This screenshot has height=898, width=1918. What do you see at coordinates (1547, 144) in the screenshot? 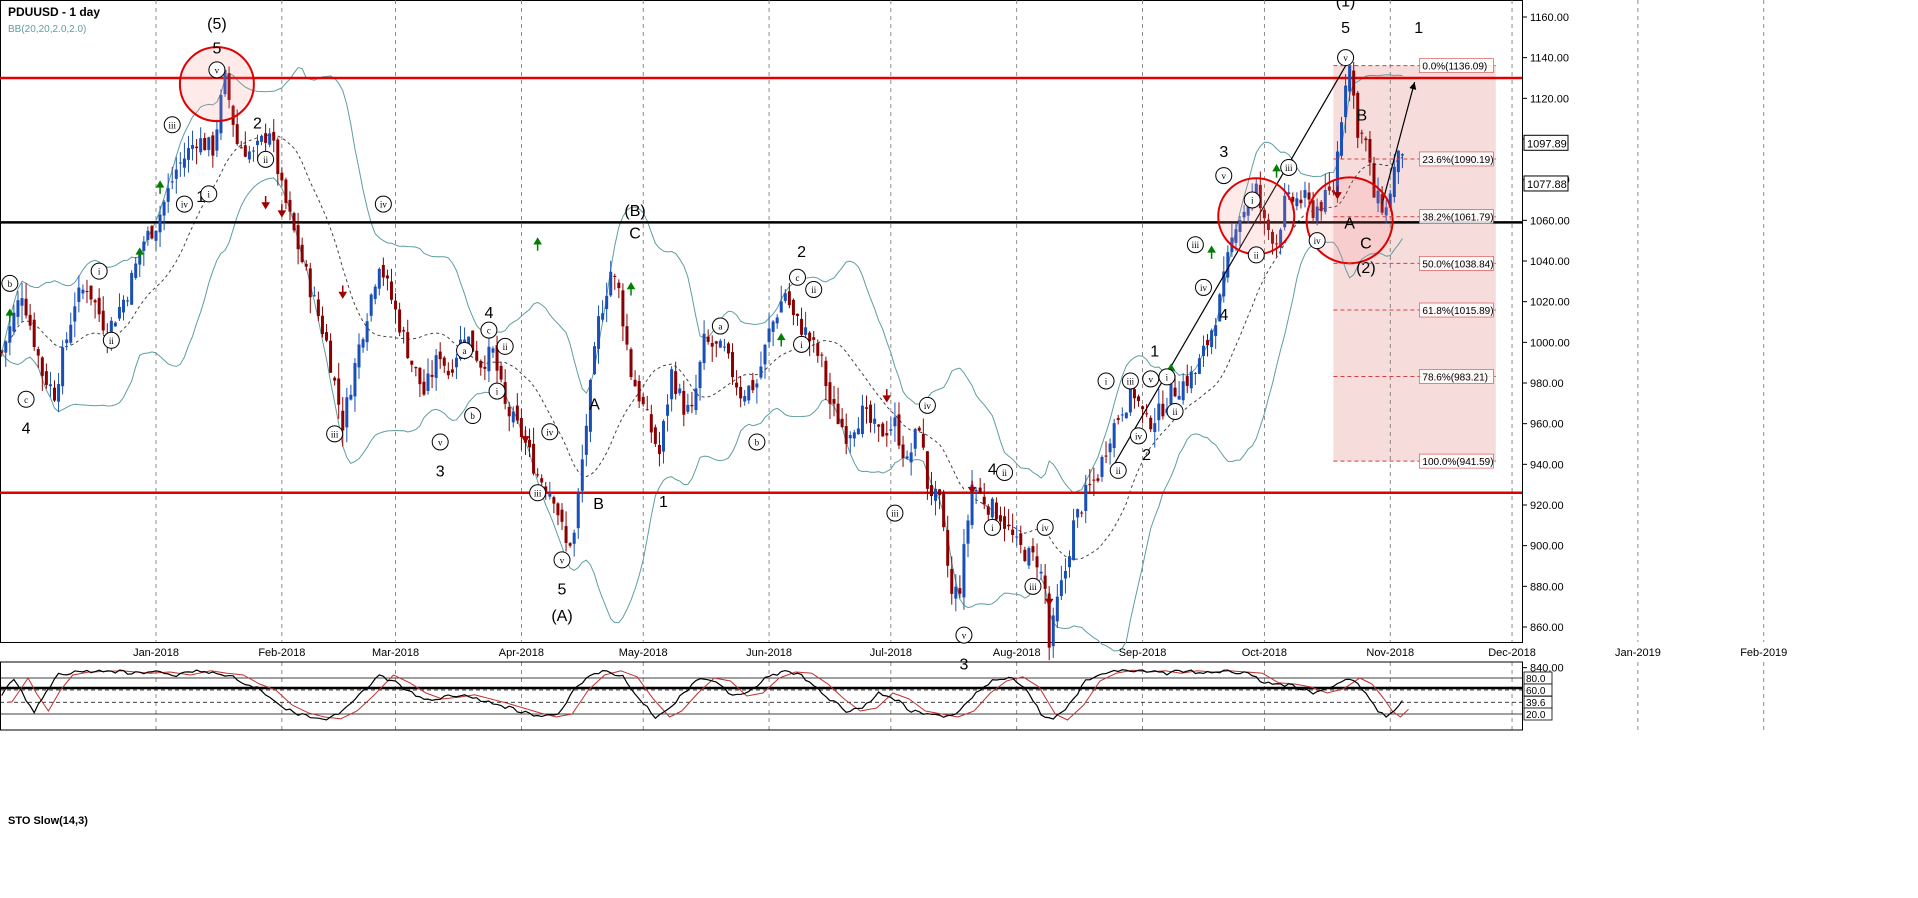
I see `price-box-label: 1097.89` at bounding box center [1547, 144].